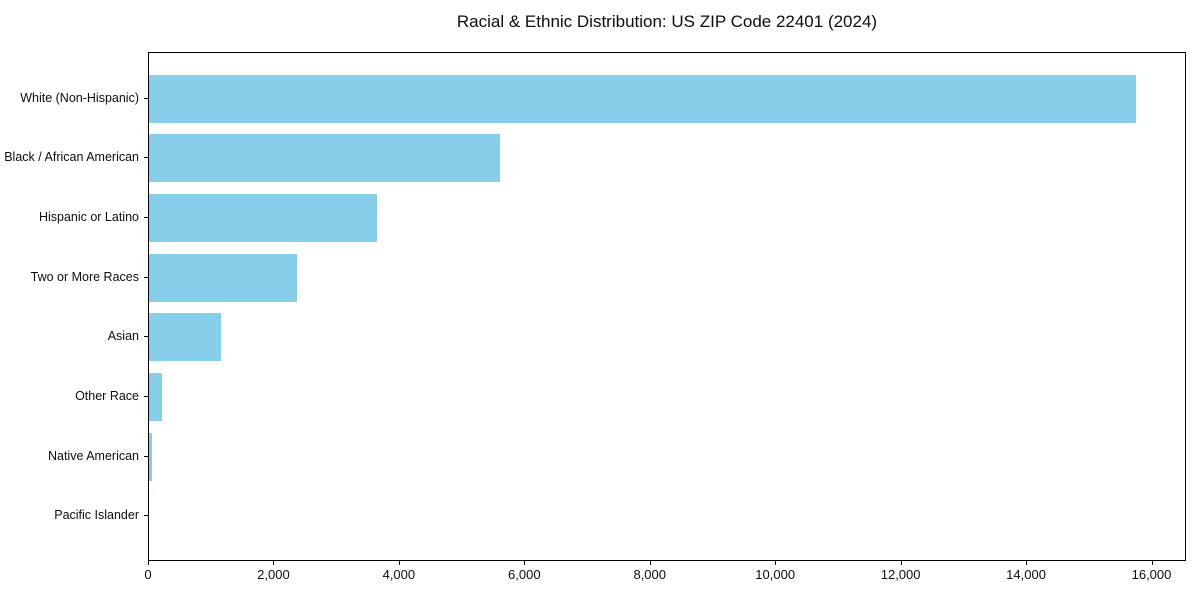 The height and width of the screenshot is (600, 1200). What do you see at coordinates (93, 455) in the screenshot?
I see `y-axis-label: Native American` at bounding box center [93, 455].